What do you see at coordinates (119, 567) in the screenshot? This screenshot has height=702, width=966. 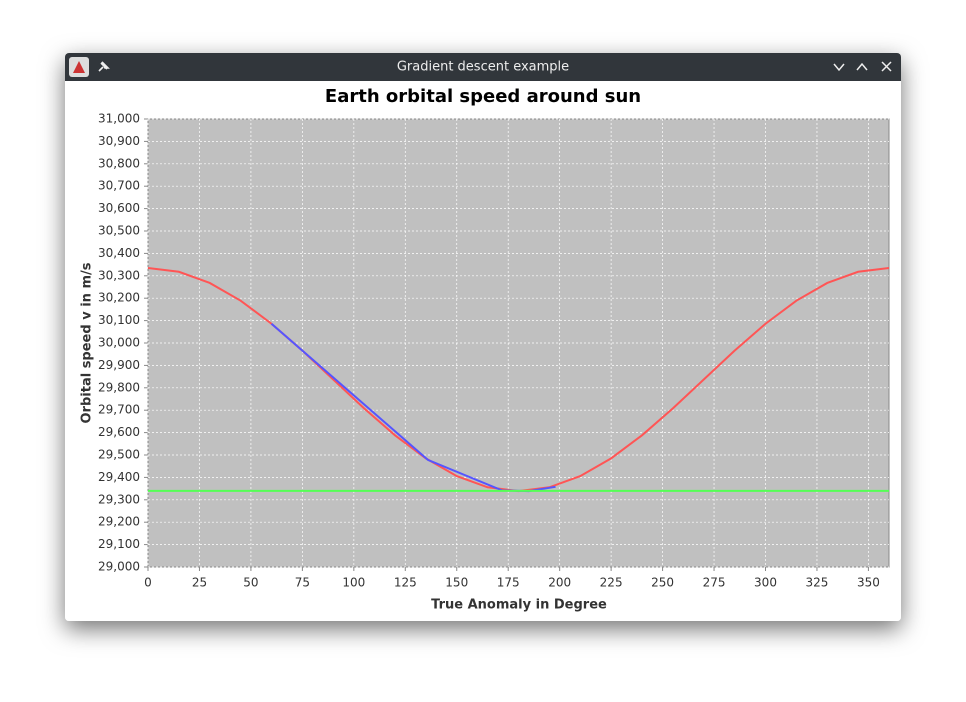 I see `y-tick-label: 29,000` at bounding box center [119, 567].